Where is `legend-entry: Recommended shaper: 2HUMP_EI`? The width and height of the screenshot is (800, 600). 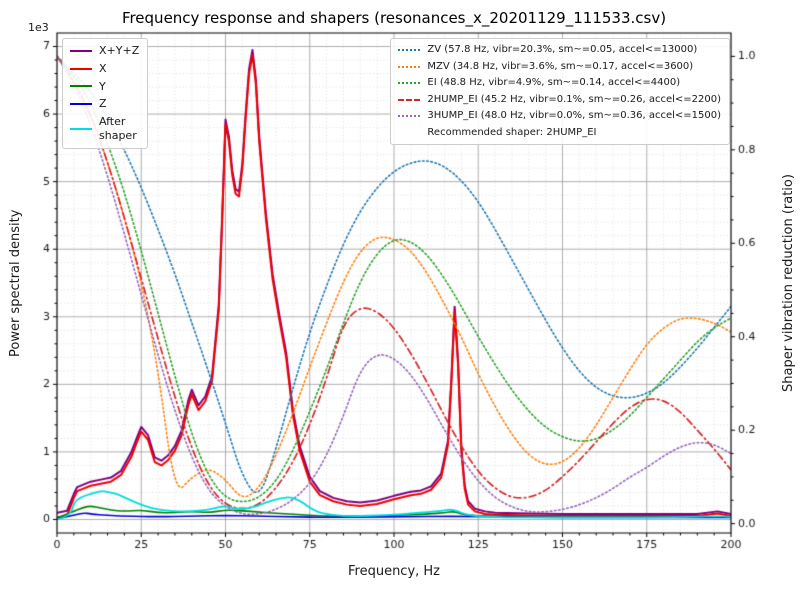 legend-entry: Recommended shaper: 2HUMP_EI is located at coordinates (559, 133).